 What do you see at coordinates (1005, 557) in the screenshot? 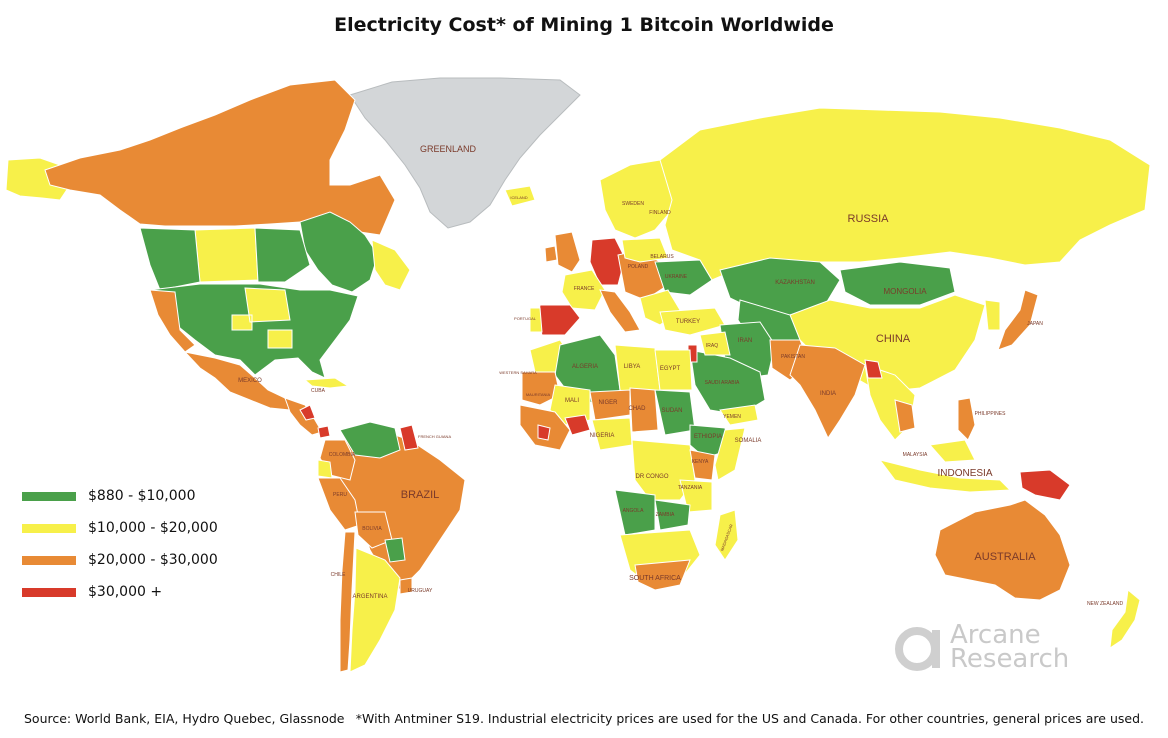
I see `label-australia: AUSTRALIA` at bounding box center [1005, 557].